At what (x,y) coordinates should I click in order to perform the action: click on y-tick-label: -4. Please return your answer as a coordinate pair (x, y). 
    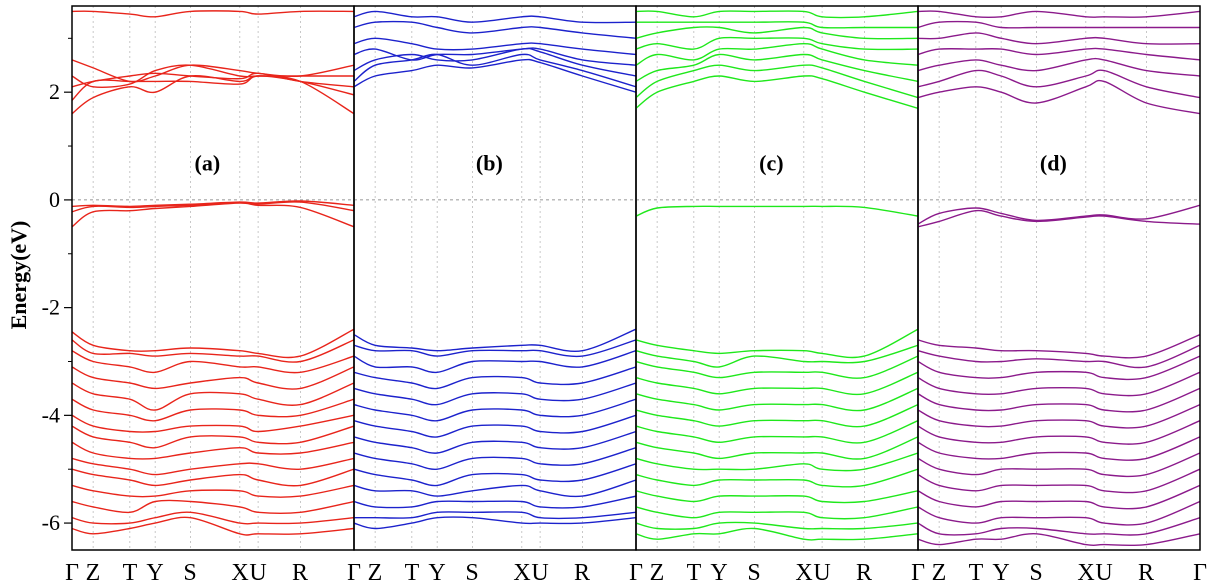
    Looking at the image, I should click on (51, 414).